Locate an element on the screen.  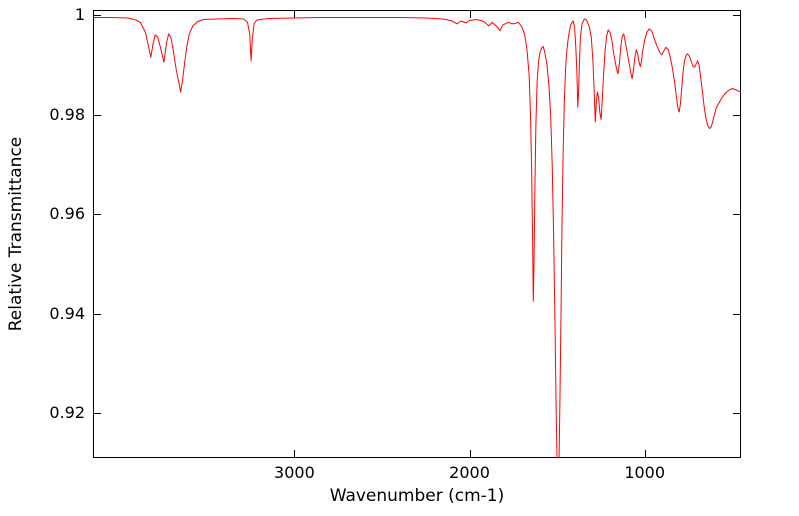
y-tick-label: 0.96 is located at coordinates (67, 214).